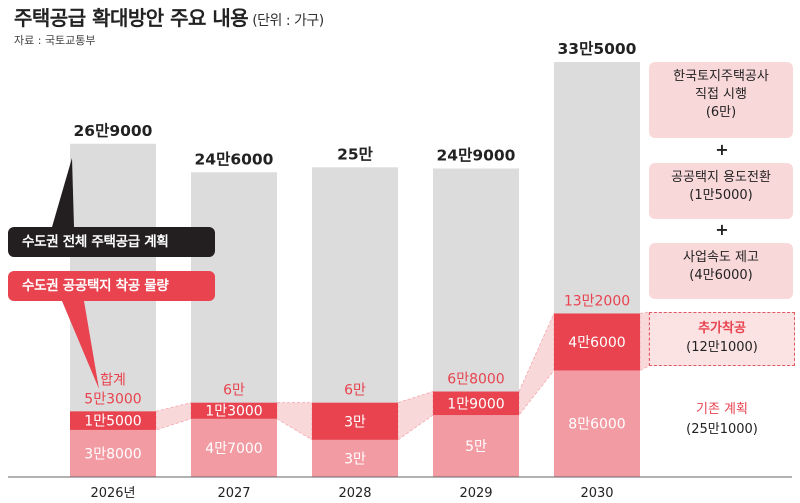 The height and width of the screenshot is (503, 800). I want to click on breakdown-lh-direct: 한국토지주택공사 직접 시행 (6만), so click(721, 100).